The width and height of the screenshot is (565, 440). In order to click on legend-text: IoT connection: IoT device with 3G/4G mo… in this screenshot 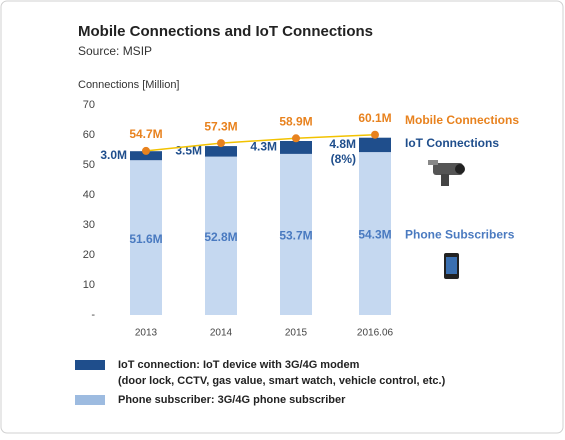, I will do `click(239, 365)`.